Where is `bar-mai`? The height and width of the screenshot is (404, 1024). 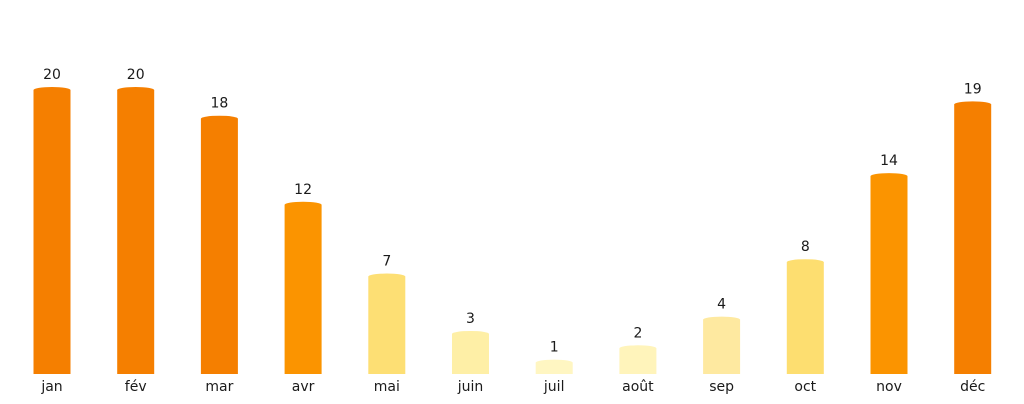 bar-mai is located at coordinates (387, 323).